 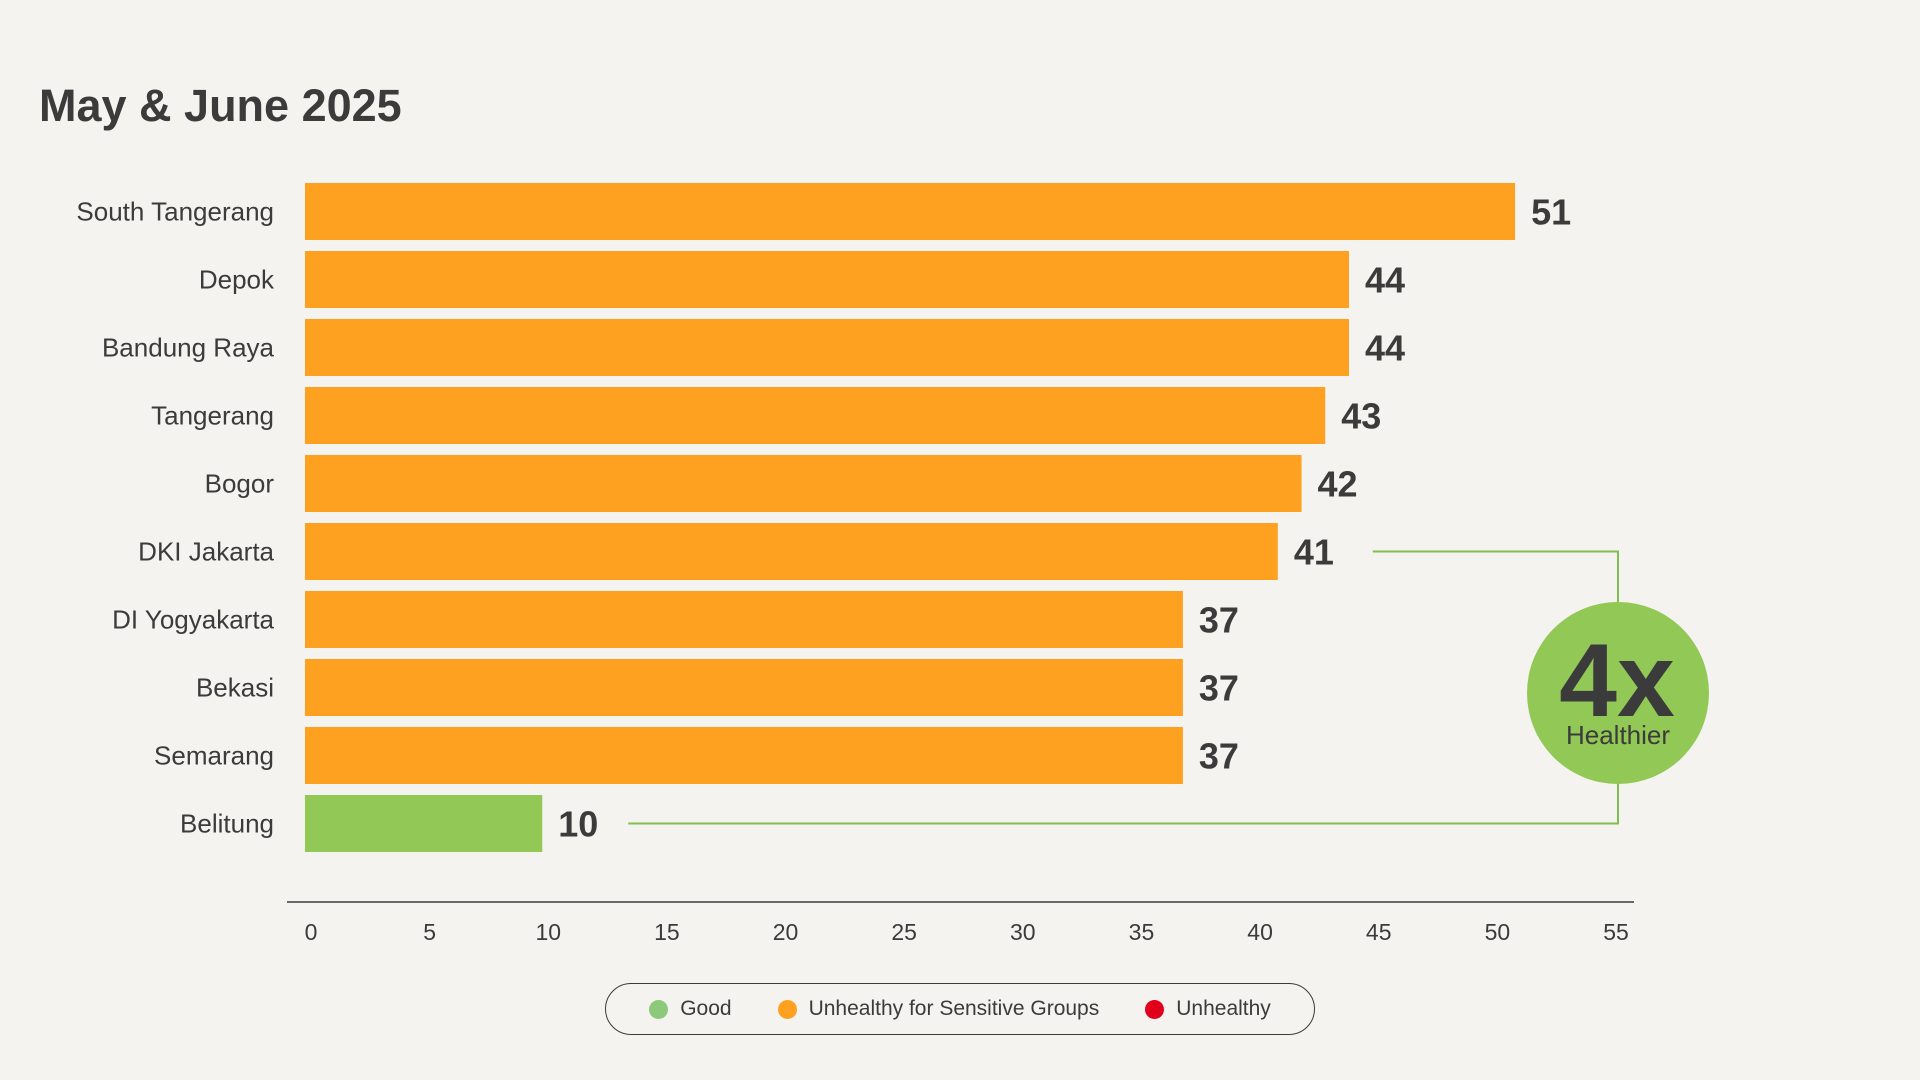 What do you see at coordinates (578, 824) in the screenshot?
I see `value-label: 10` at bounding box center [578, 824].